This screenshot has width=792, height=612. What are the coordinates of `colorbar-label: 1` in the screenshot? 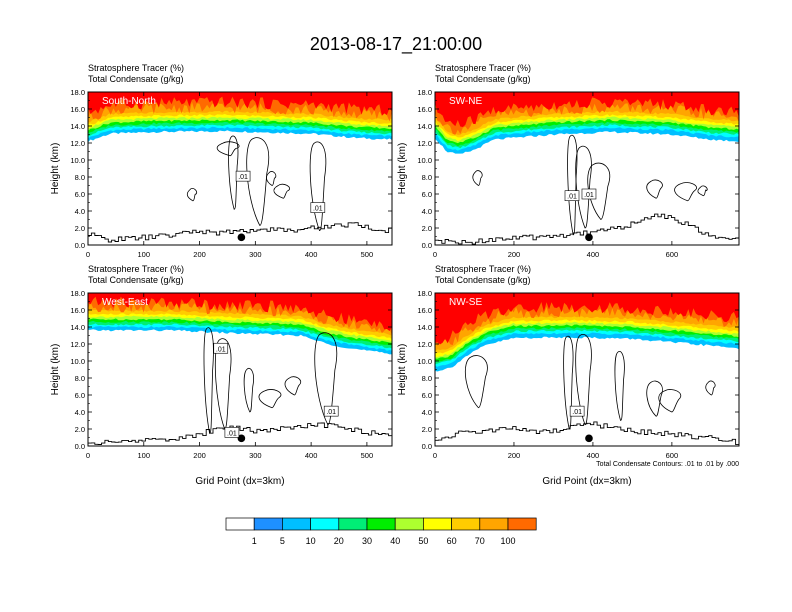 It's located at (254, 541).